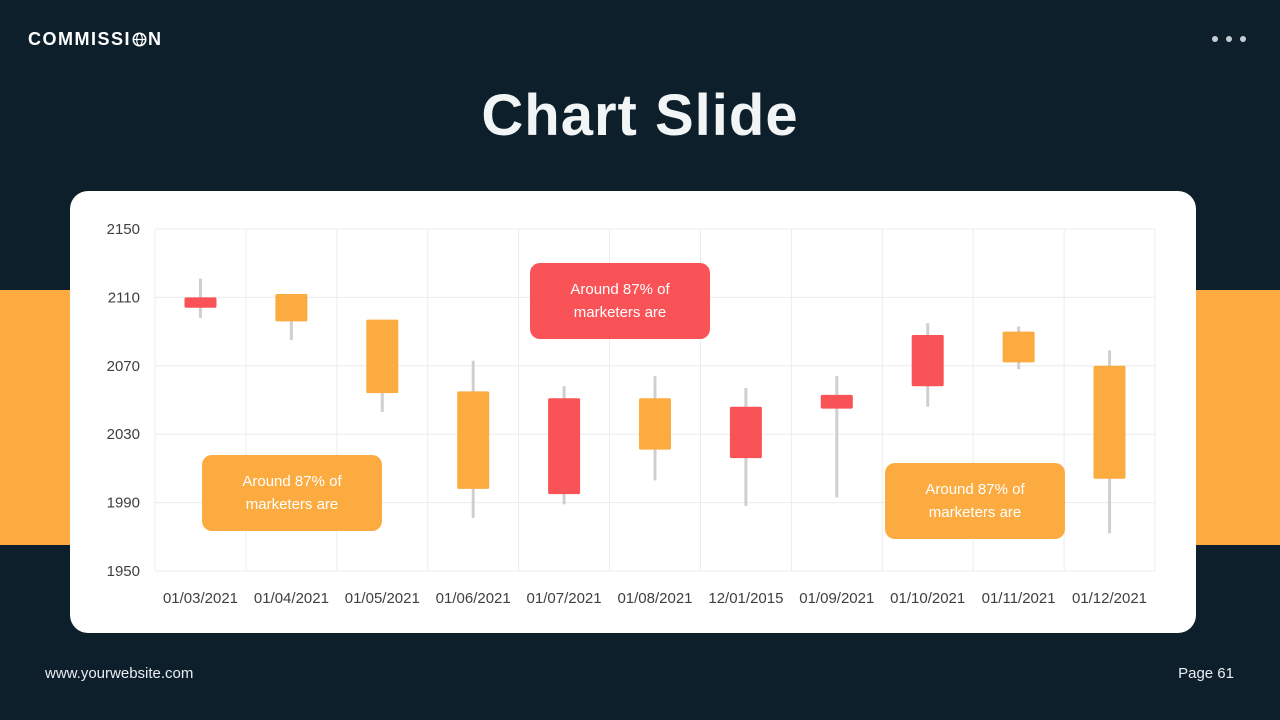 This screenshot has height=720, width=1280. Describe the element at coordinates (1019, 598) in the screenshot. I see `svg-text: 01/11/2021` at that location.